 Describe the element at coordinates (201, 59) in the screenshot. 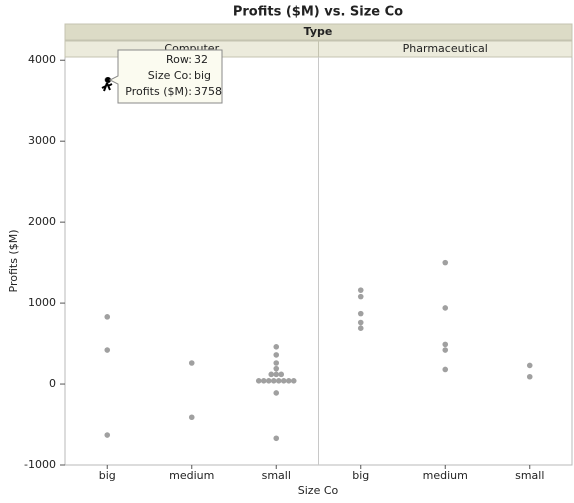

I see `tooltip-value: 32` at that location.